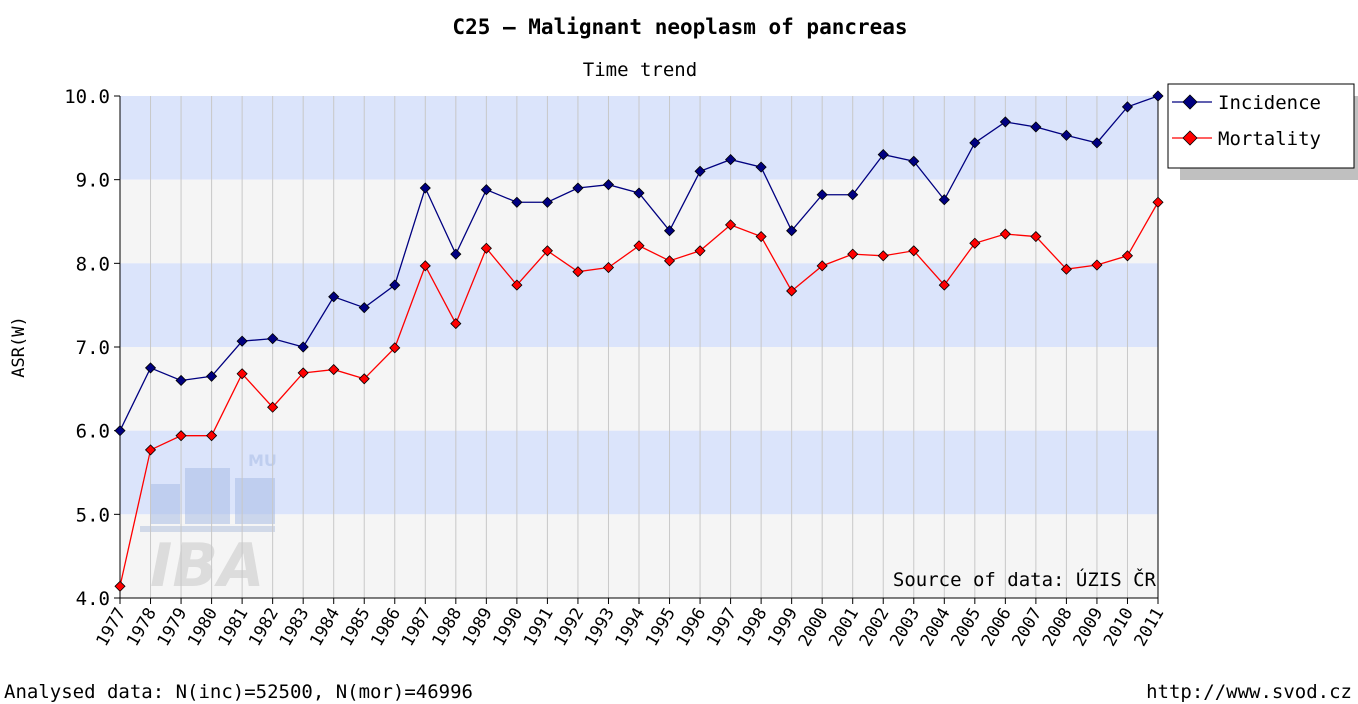  What do you see at coordinates (1088, 627) in the screenshot?
I see `x-tick-label: 2009` at bounding box center [1088, 627].